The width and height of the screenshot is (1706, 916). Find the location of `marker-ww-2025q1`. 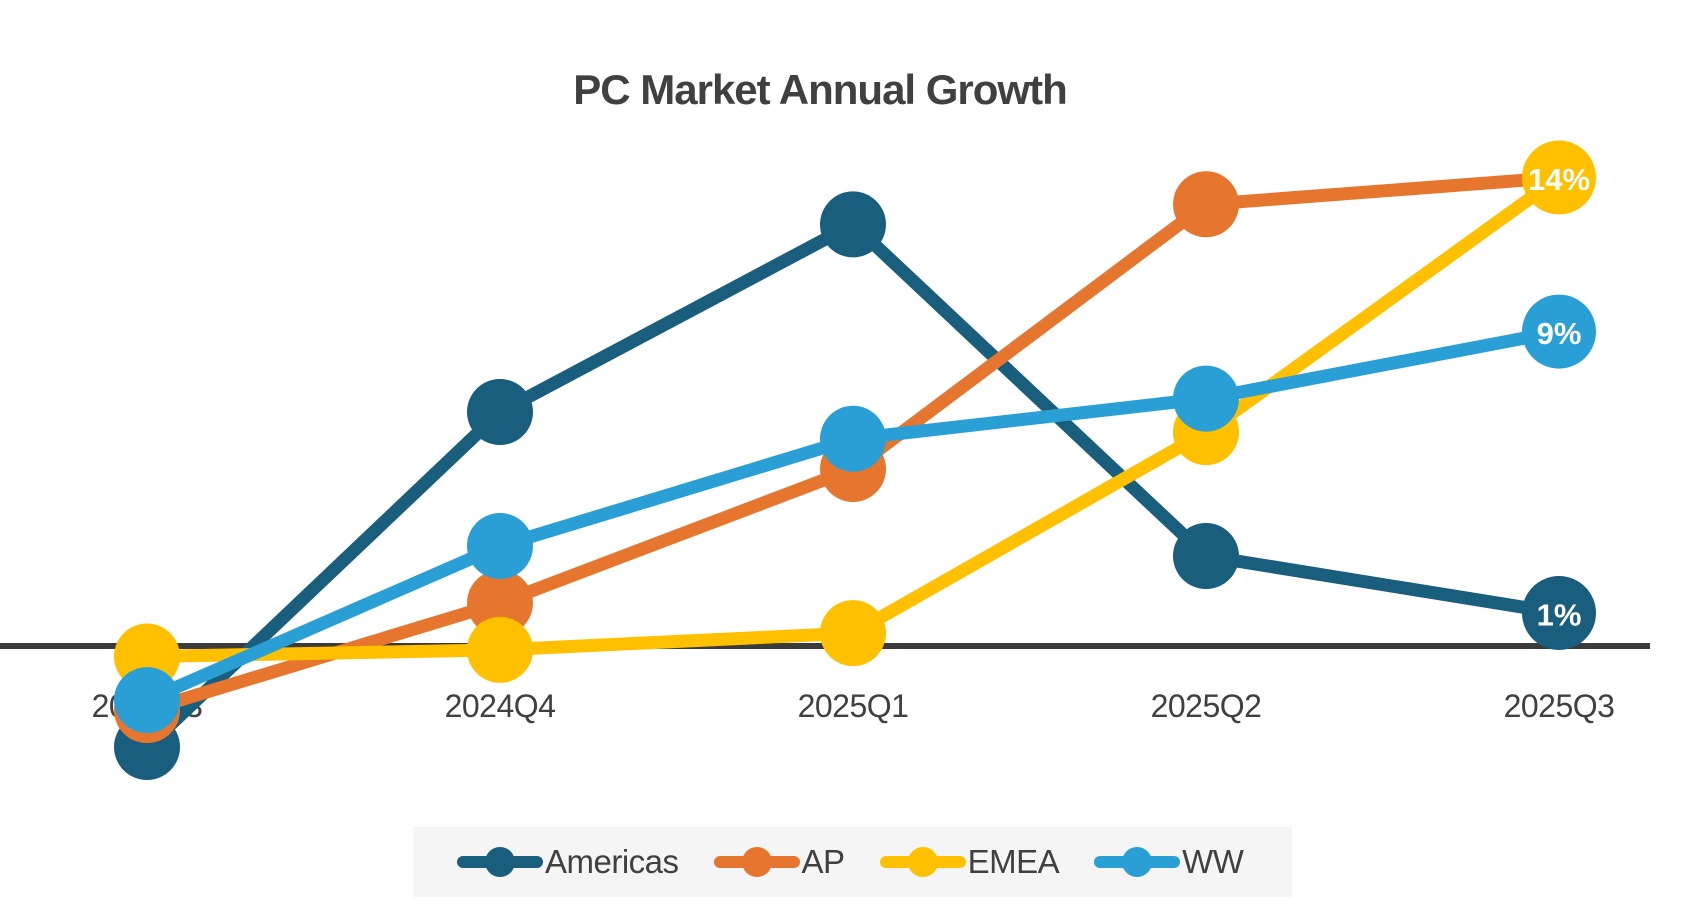

marker-ww-2025q1 is located at coordinates (853, 438).